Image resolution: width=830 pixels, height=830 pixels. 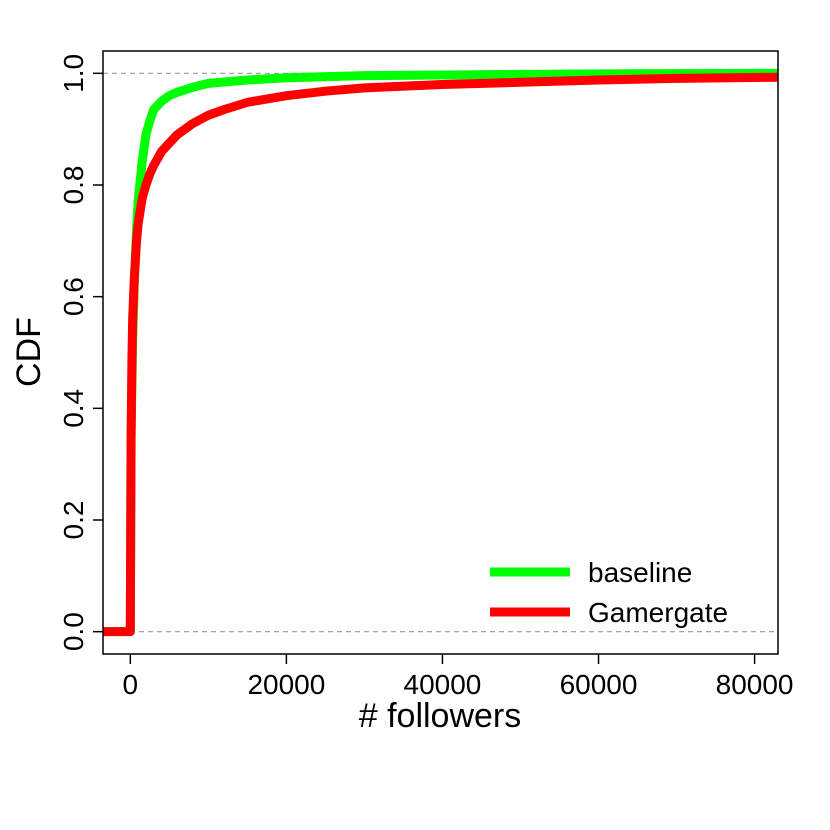 What do you see at coordinates (755, 684) in the screenshot?
I see `x-tick-label-80000: 80000` at bounding box center [755, 684].